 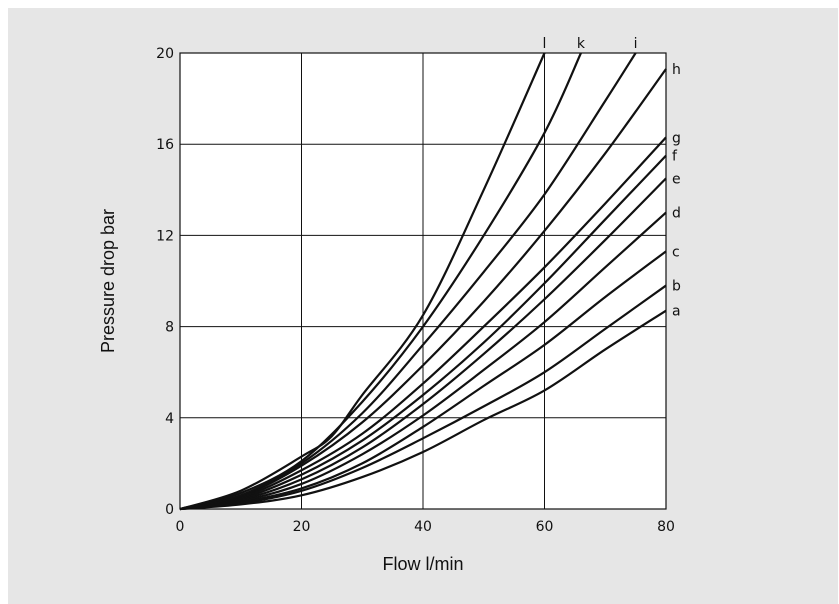 What do you see at coordinates (545, 527) in the screenshot?
I see `x-tick-label: 60` at bounding box center [545, 527].